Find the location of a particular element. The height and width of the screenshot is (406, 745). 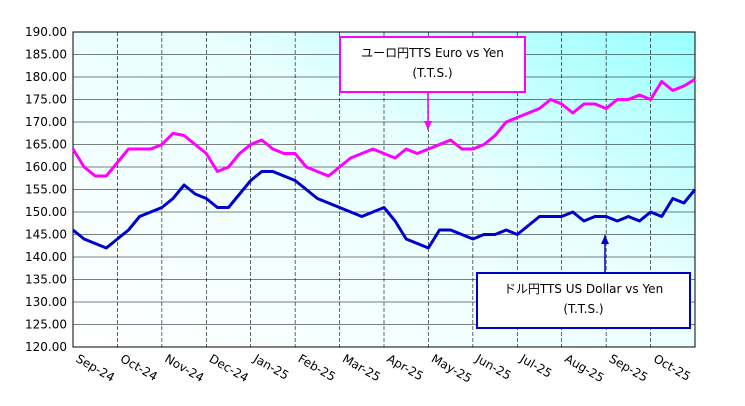

x-tick-label: Dec-24 is located at coordinates (229, 368).